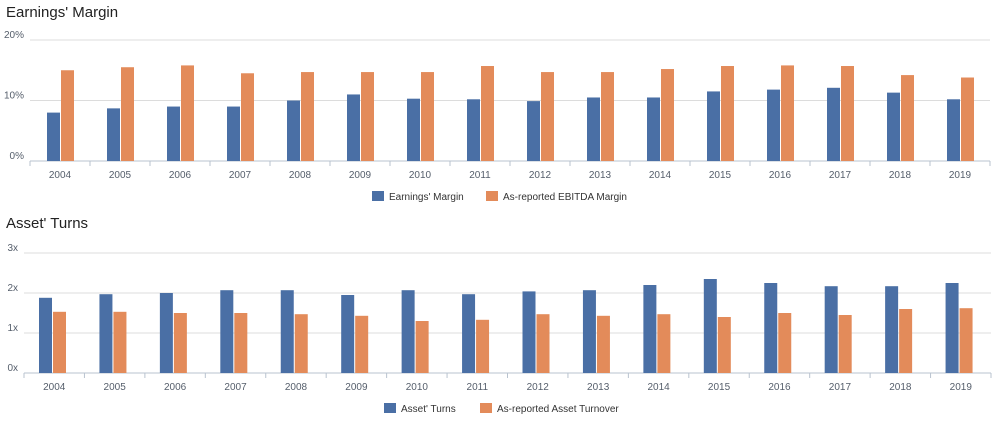  I want to click on legend-label: Asset' Turns, so click(428, 409).